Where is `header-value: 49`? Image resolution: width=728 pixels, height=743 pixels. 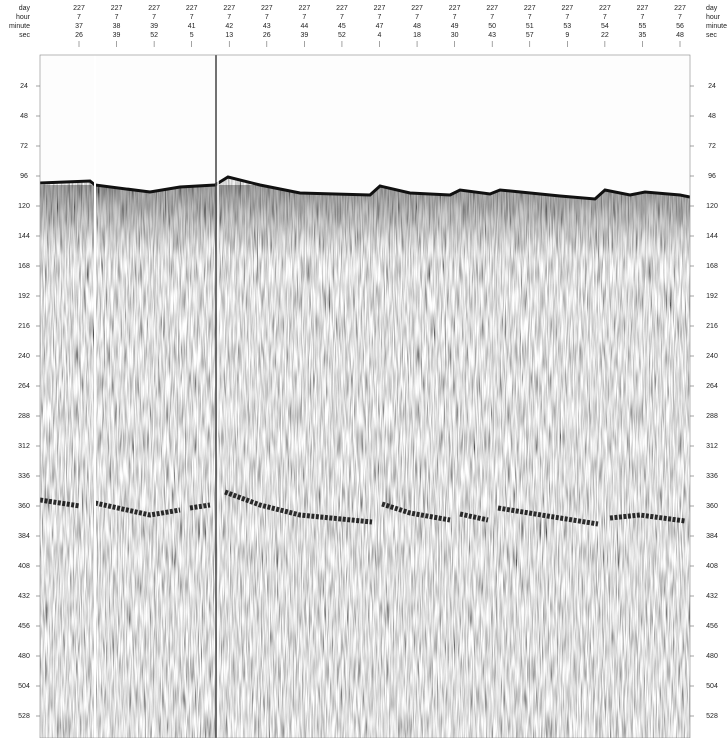 header-value: 49 is located at coordinates (455, 26).